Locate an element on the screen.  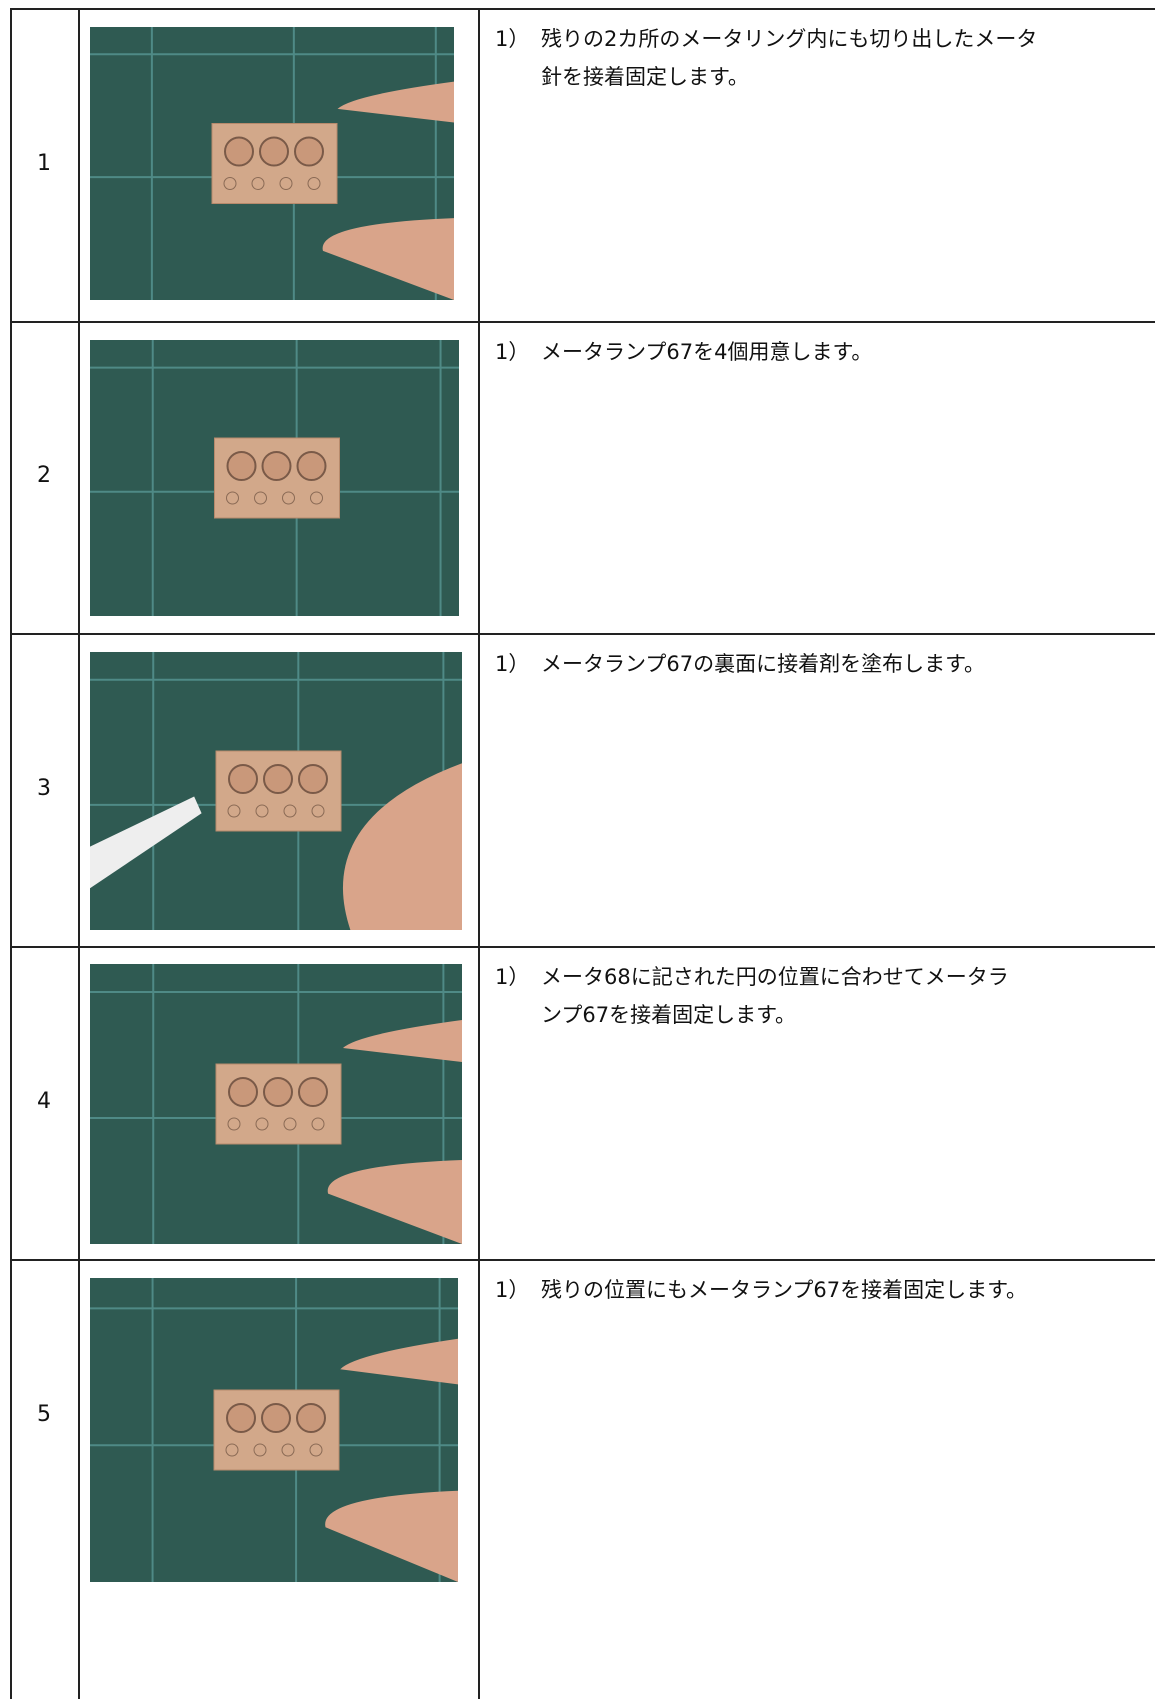
text-line: メータ68に記された円の位置に合わせてメータラ is located at coordinates (775, 977).